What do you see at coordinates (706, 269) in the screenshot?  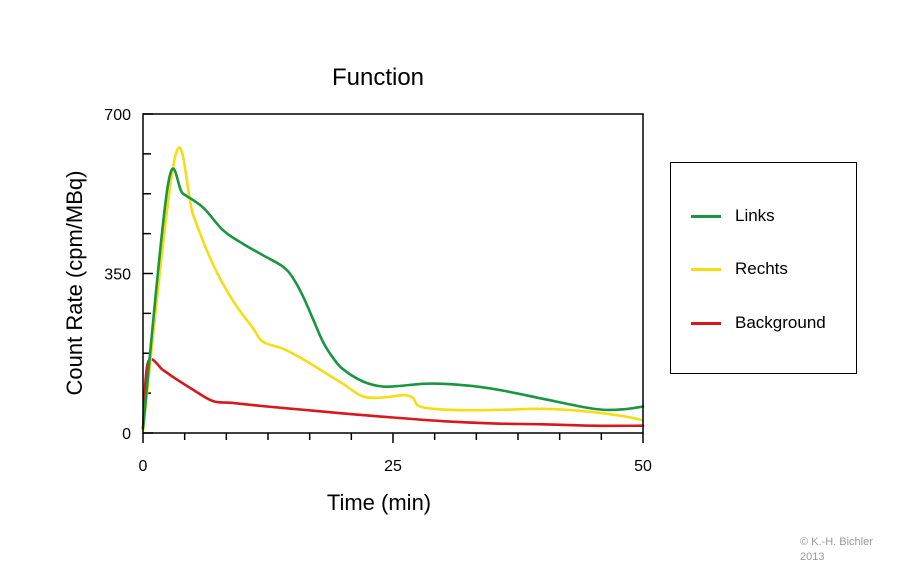 I see `legend-swatch-rechts` at bounding box center [706, 269].